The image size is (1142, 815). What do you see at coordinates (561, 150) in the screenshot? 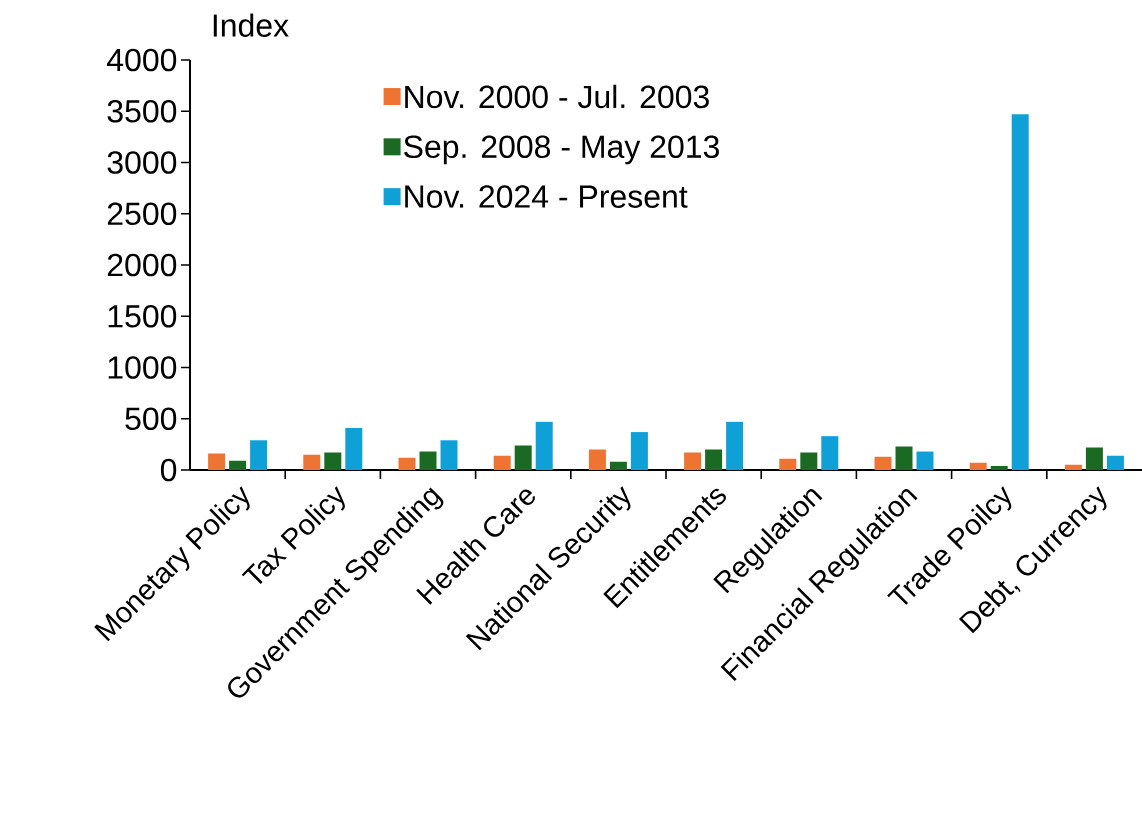
I see `legend-label: Sep. 2008 - May 2013` at bounding box center [561, 150].